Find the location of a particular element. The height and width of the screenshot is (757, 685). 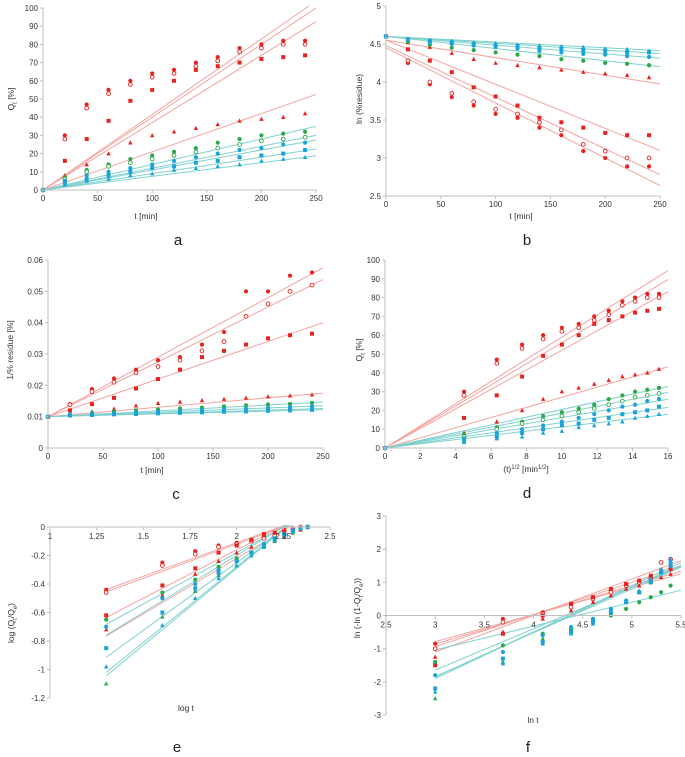

panel-f-x-tick-label: 5.5 is located at coordinates (680, 625).